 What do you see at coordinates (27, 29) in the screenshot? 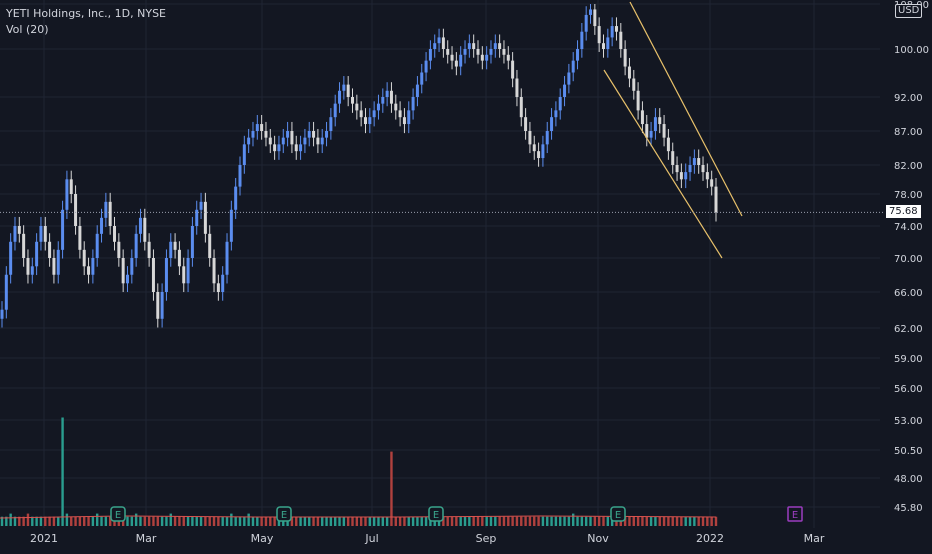
I see `volume-label: Vol (20)` at bounding box center [27, 29].